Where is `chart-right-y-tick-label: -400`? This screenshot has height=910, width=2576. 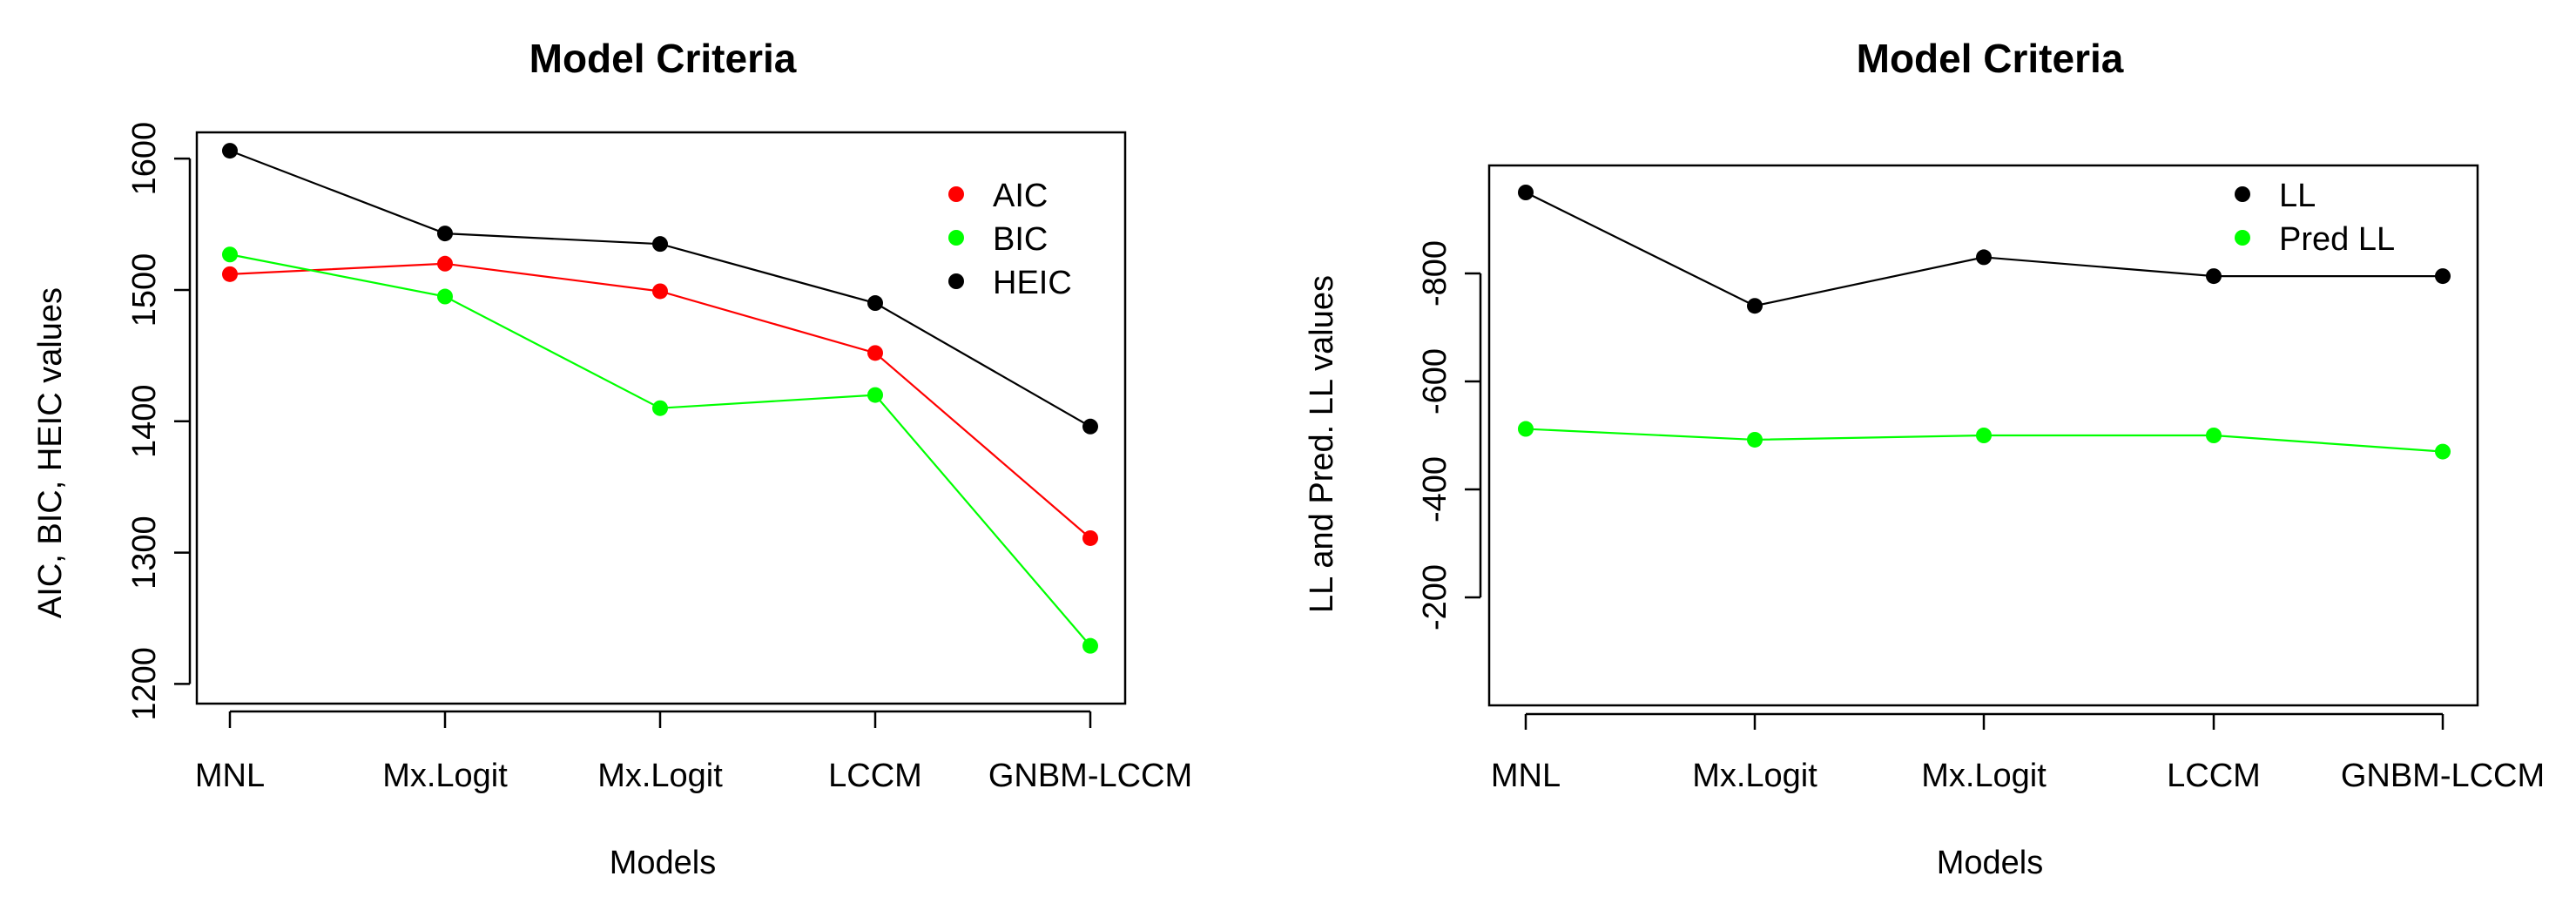
chart-right-y-tick-label: -400 is located at coordinates (1435, 489).